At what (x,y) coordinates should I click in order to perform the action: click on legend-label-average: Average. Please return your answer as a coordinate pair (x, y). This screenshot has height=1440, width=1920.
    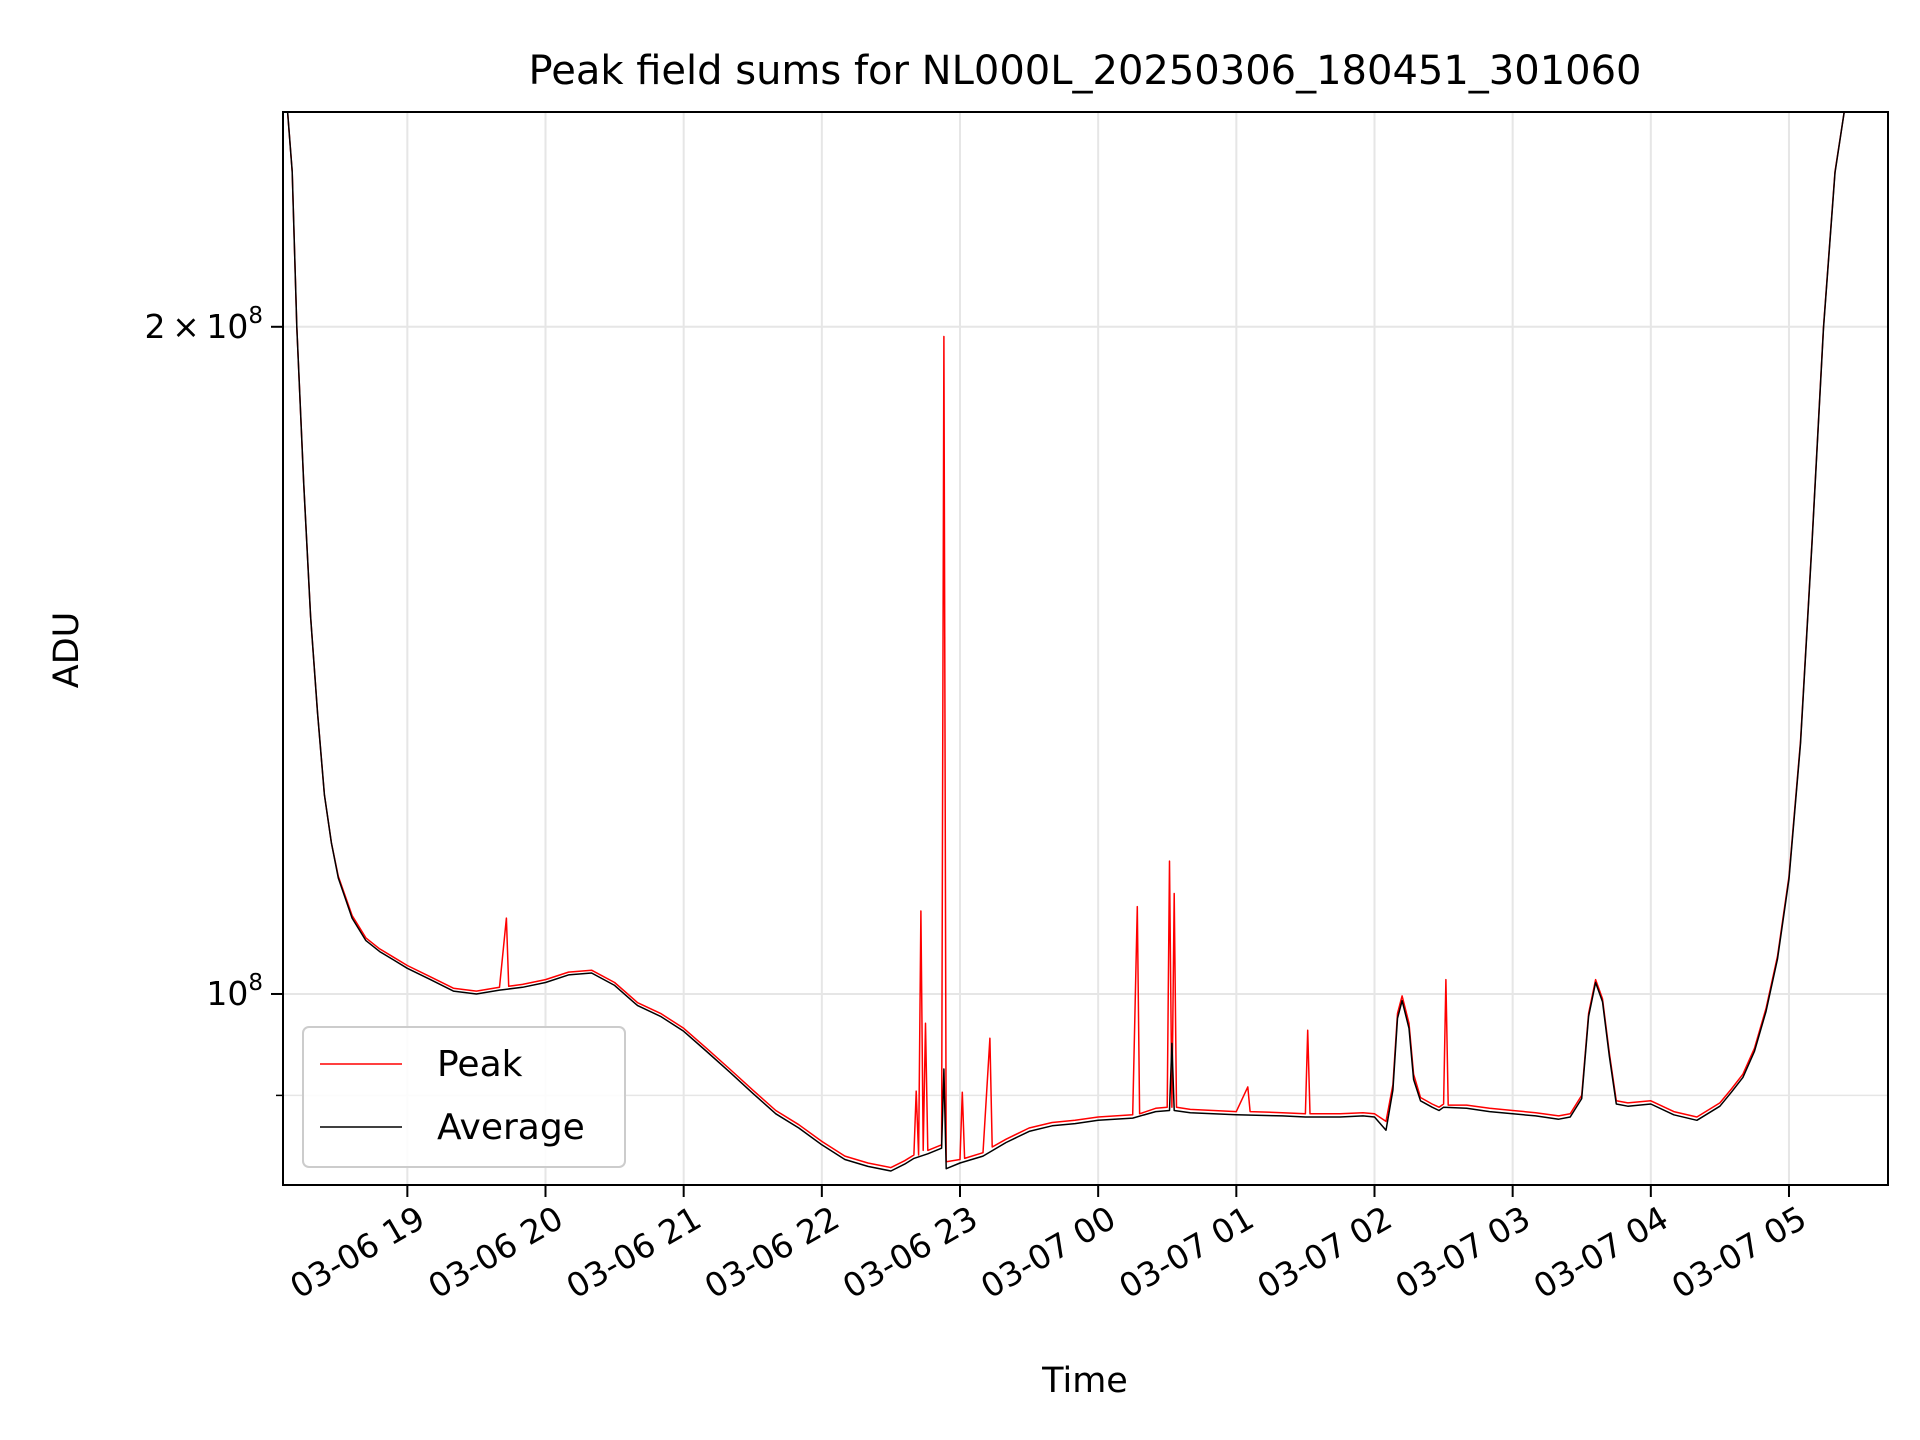
    Looking at the image, I should click on (511, 1127).